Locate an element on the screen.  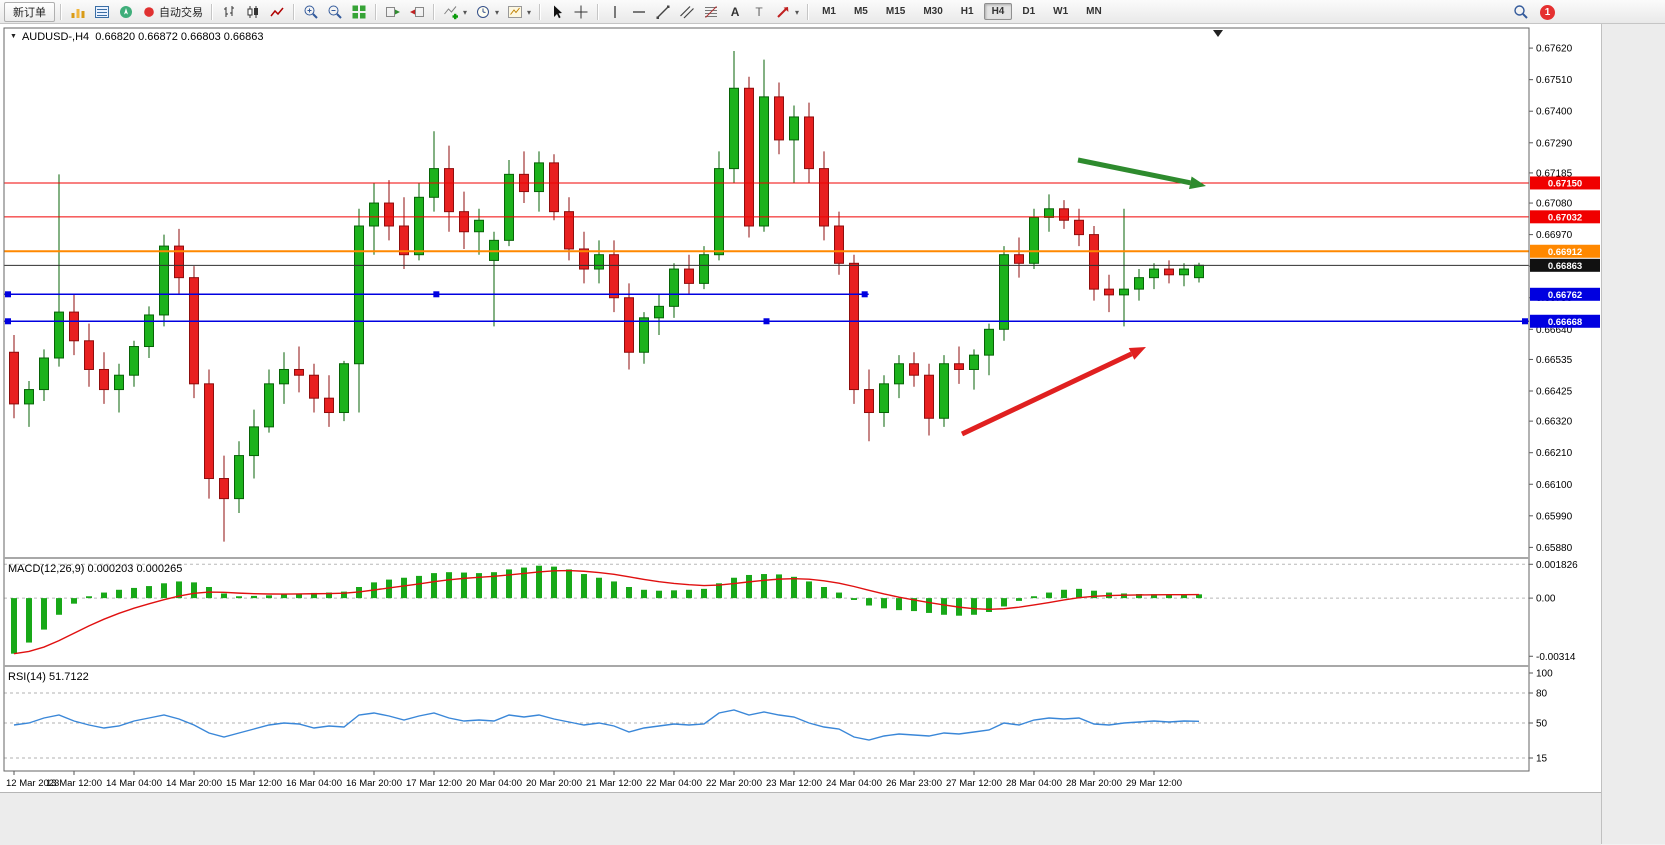
label-icon: T is located at coordinates (759, 11).